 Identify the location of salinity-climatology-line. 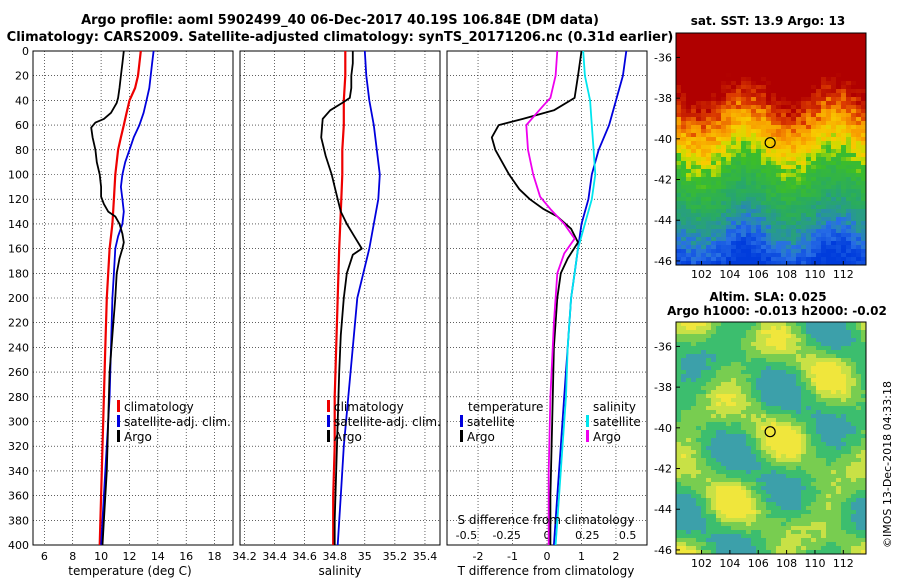
(339, 298).